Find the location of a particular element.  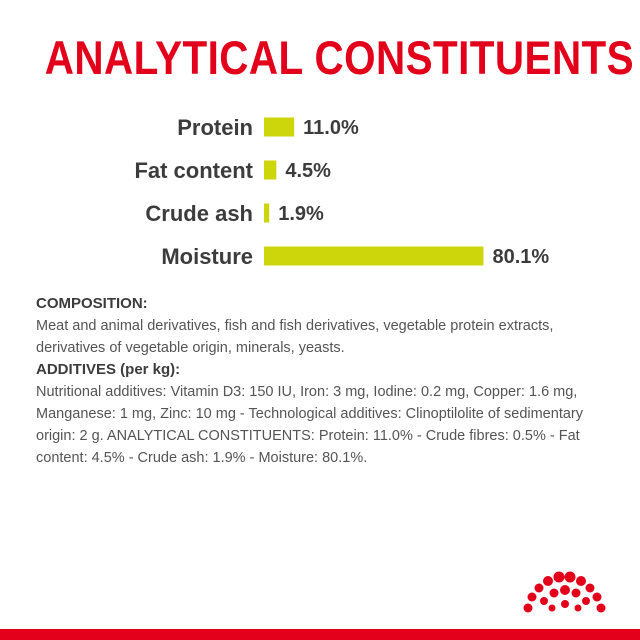

brand-bottom-bar is located at coordinates (320, 634).